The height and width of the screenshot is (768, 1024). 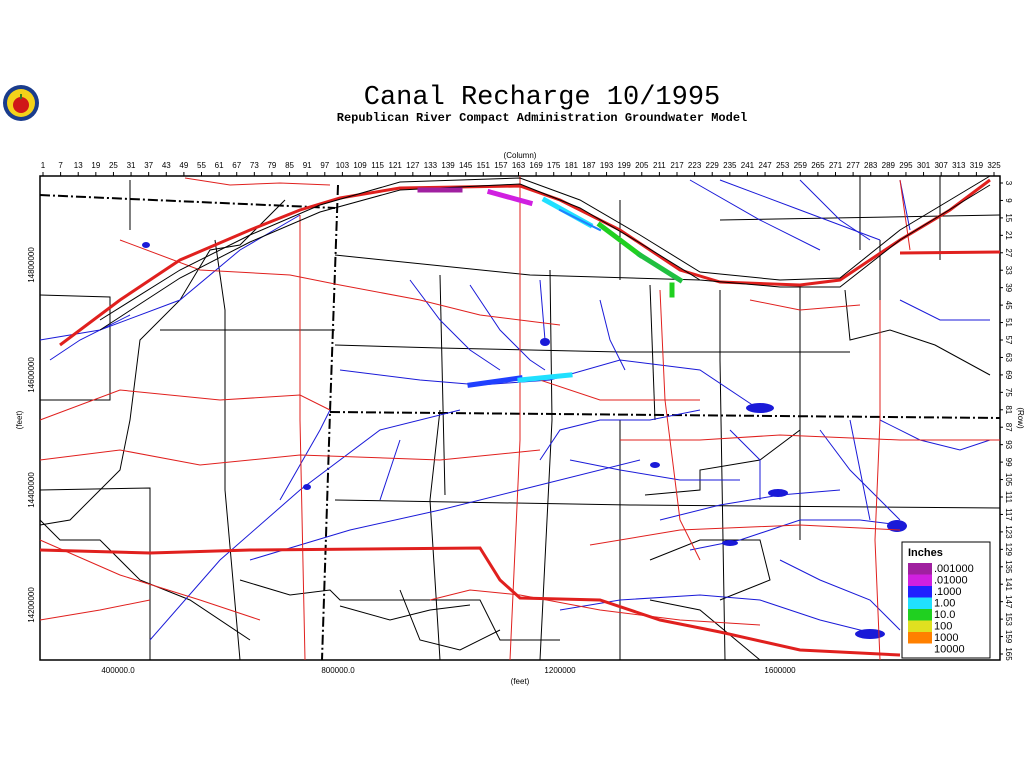 What do you see at coordinates (1020, 418) in the screenshot?
I see `row-title: (Row)` at bounding box center [1020, 418].